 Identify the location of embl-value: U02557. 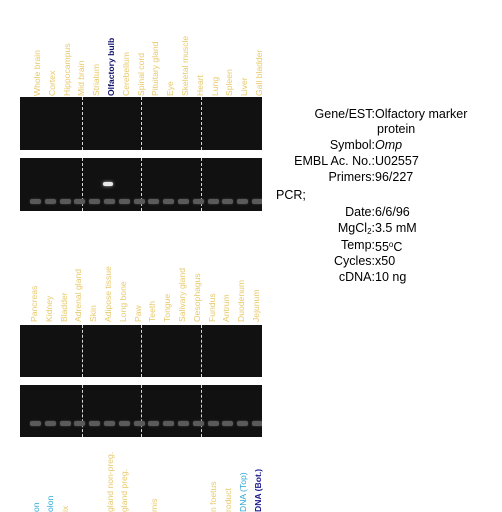
(397, 161).